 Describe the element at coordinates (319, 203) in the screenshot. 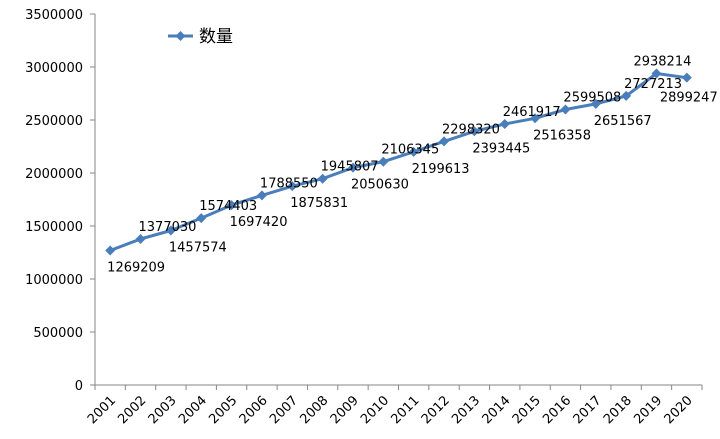

I see `data-label: 1875831` at that location.